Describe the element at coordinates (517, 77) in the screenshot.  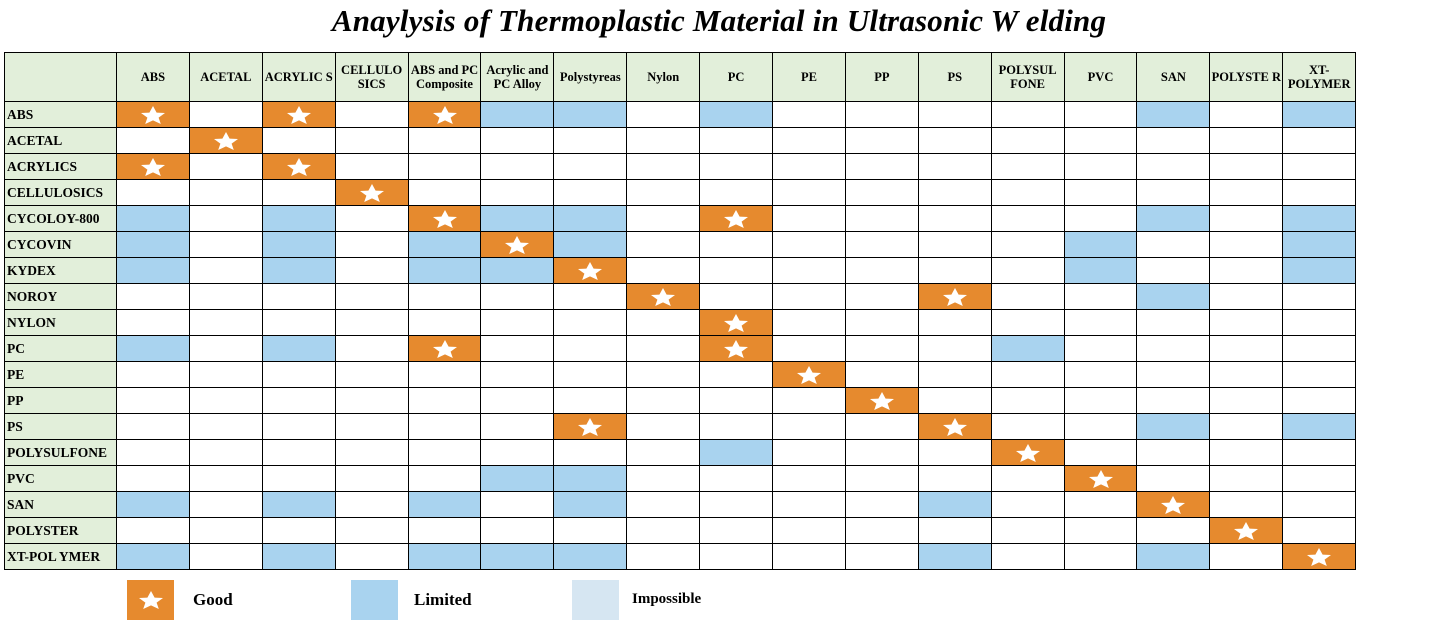
I see `column-header: Acrylic and PC Alloy` at that location.